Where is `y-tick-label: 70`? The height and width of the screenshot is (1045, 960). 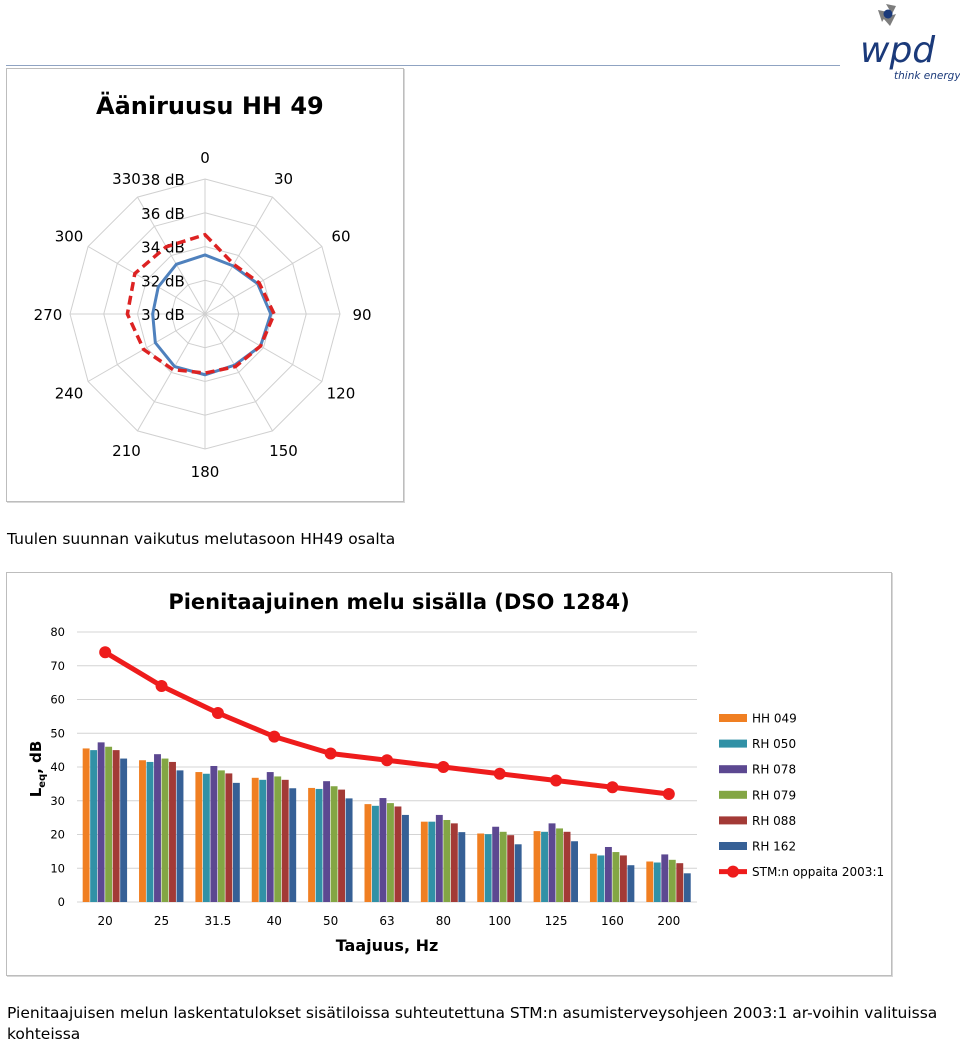
y-tick-label: 70 is located at coordinates (57, 666).